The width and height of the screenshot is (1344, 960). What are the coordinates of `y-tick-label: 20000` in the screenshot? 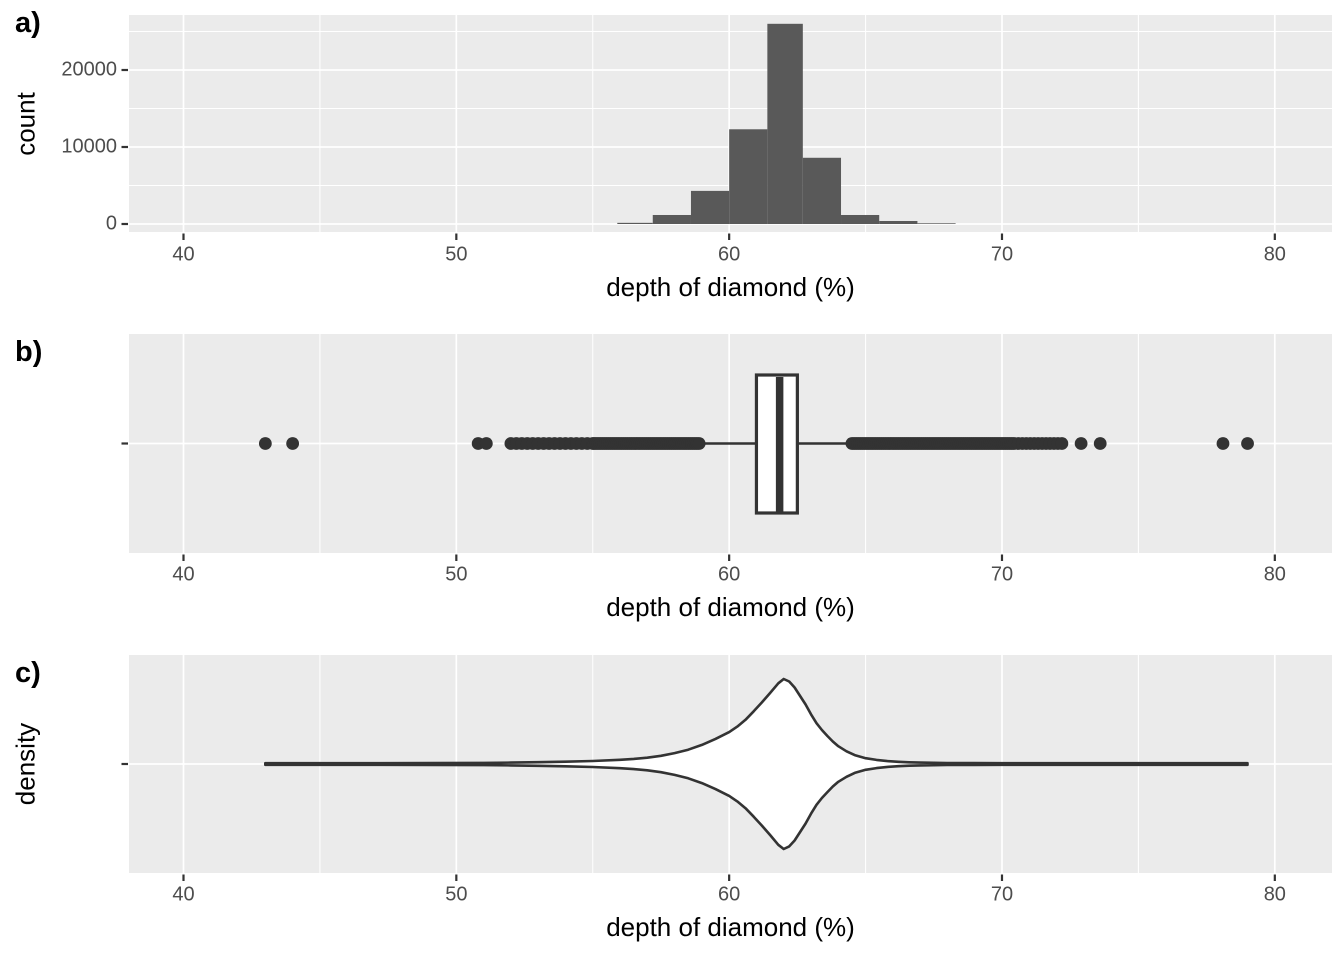 It's located at (89, 69).